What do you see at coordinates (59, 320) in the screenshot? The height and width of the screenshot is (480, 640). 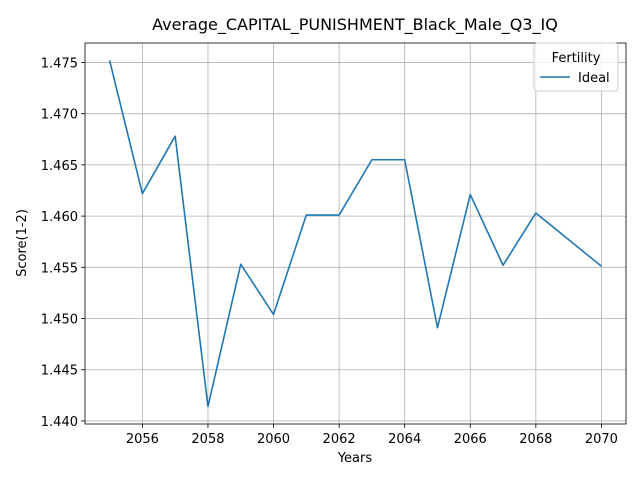 I see `y-tick-label: 1.450` at bounding box center [59, 320].